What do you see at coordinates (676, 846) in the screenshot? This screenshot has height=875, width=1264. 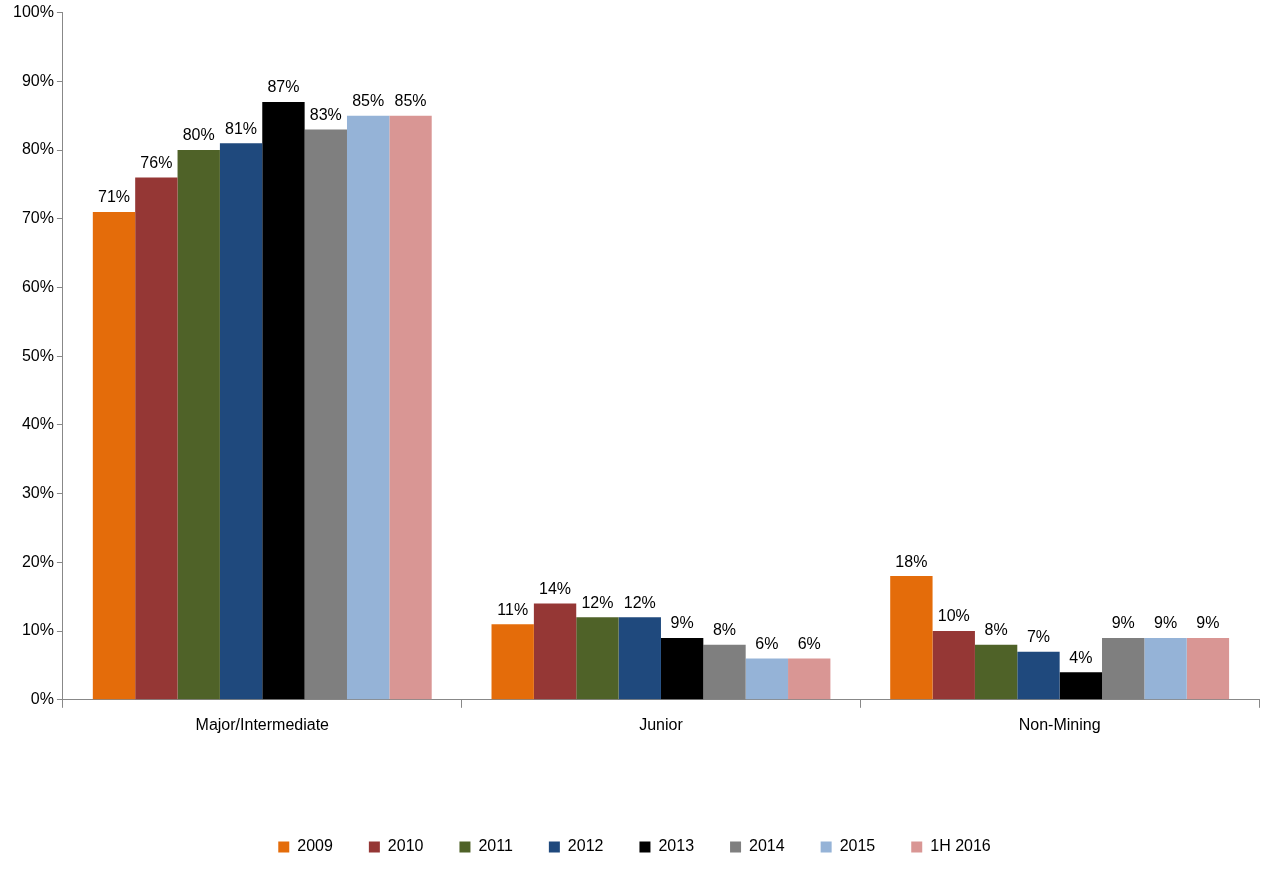 I see `legend-label: 2013` at bounding box center [676, 846].